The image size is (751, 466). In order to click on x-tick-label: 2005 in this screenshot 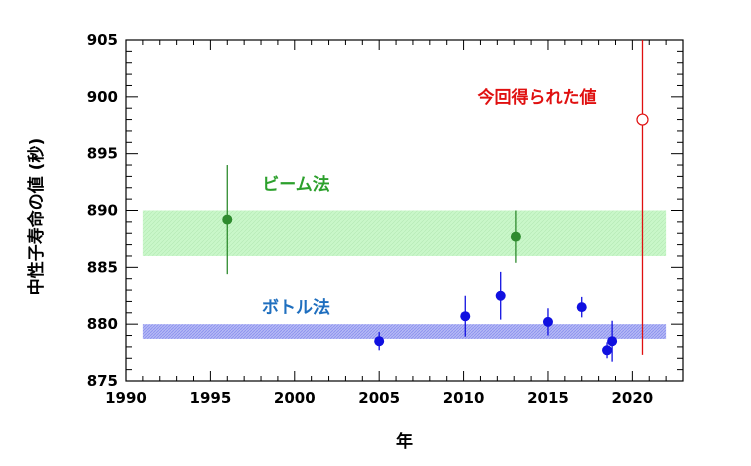, I will do `click(379, 398)`.